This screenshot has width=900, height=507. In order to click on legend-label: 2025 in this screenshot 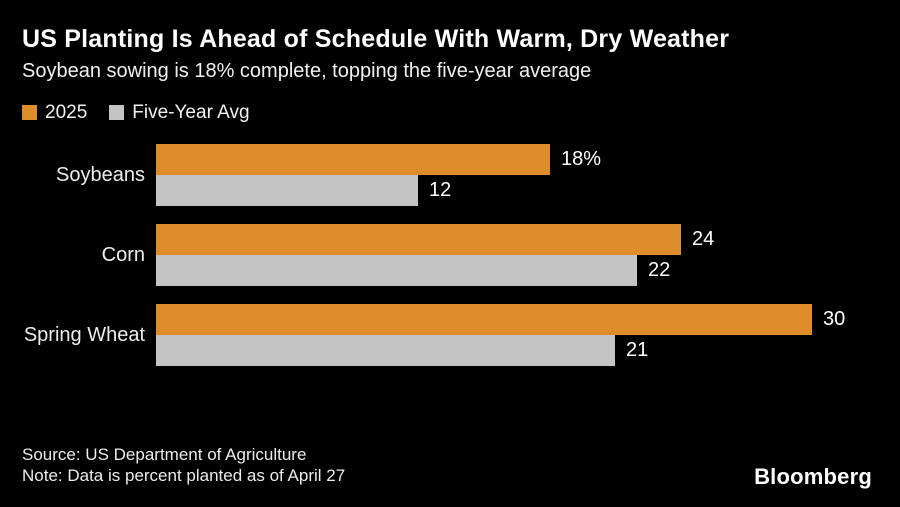, I will do `click(66, 112)`.